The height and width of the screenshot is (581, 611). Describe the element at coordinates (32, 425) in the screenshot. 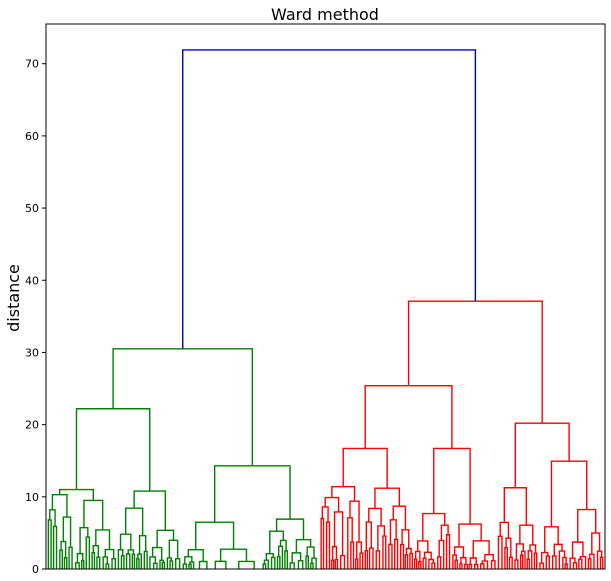

I see `y-tick-label: 20` at that location.